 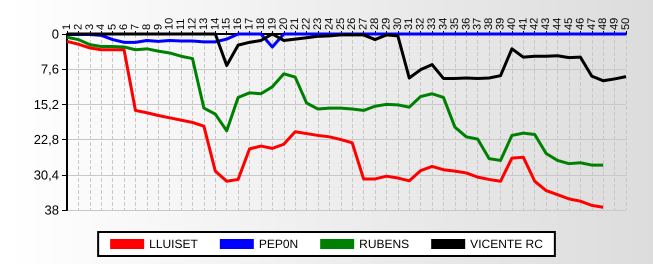 What do you see at coordinates (329, 24) in the screenshot?
I see `x-tick-label: 24` at bounding box center [329, 24].